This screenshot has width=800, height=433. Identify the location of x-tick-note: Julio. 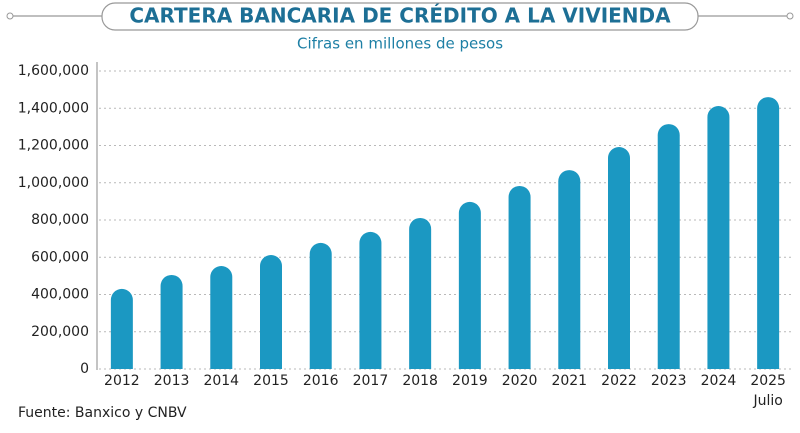
(767, 401).